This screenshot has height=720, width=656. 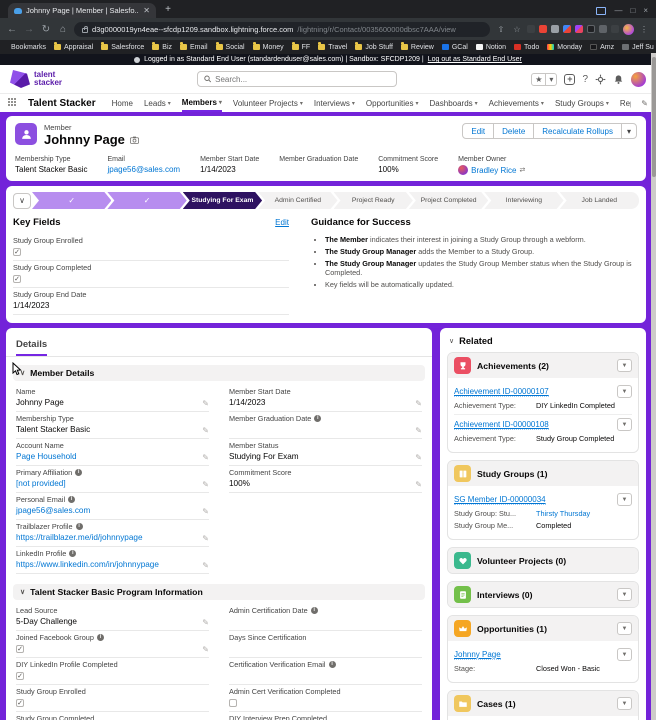 I want to click on search-input, so click(x=302, y=79).